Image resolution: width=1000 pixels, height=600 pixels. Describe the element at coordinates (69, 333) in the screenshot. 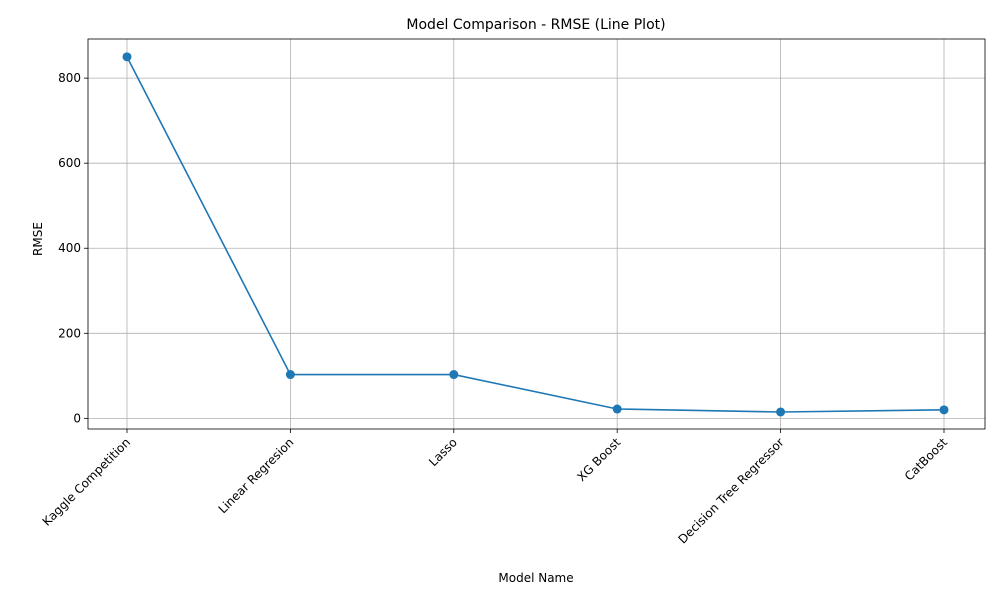

I see `y-tick-label: 200` at that location.